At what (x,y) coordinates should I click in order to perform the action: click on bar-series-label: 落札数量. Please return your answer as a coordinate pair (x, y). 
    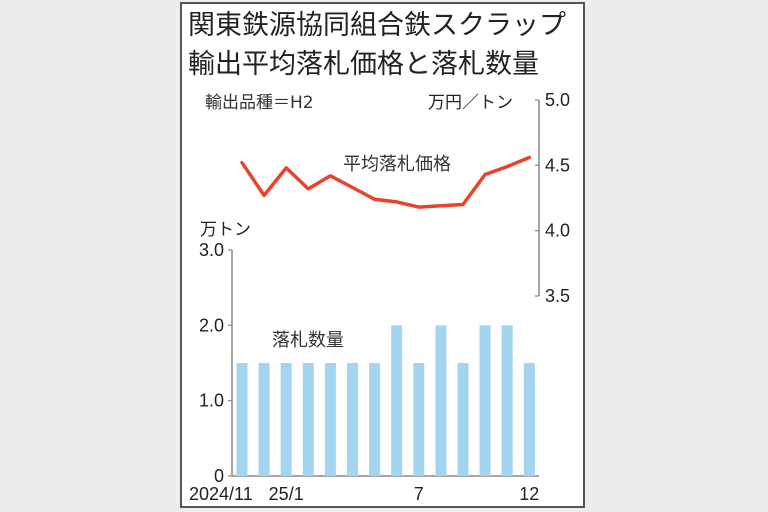
    Looking at the image, I should click on (308, 340).